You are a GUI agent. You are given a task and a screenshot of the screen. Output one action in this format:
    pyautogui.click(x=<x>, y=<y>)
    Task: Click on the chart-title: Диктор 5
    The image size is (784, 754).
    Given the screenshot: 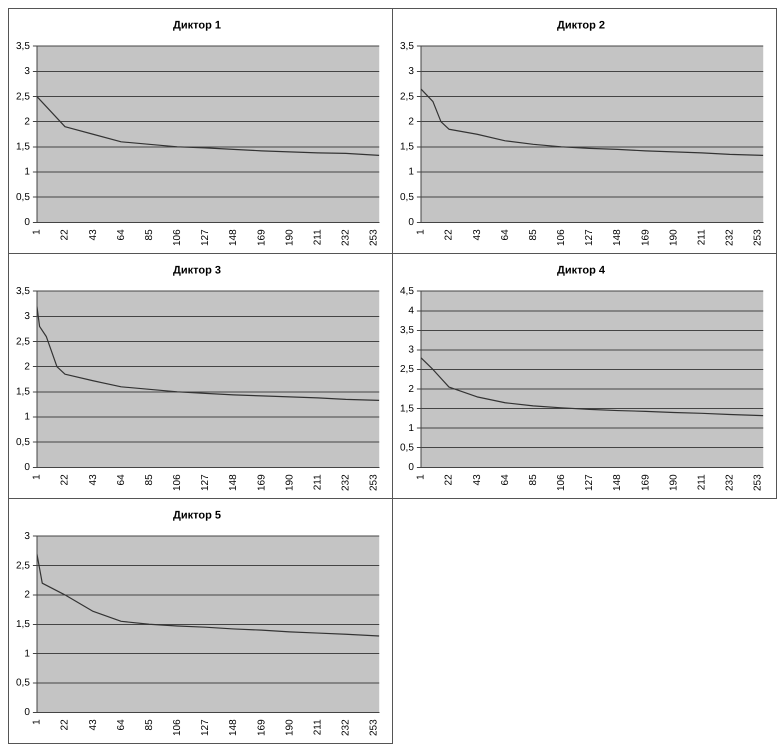 What is the action you would take?
    pyautogui.click(x=197, y=516)
    